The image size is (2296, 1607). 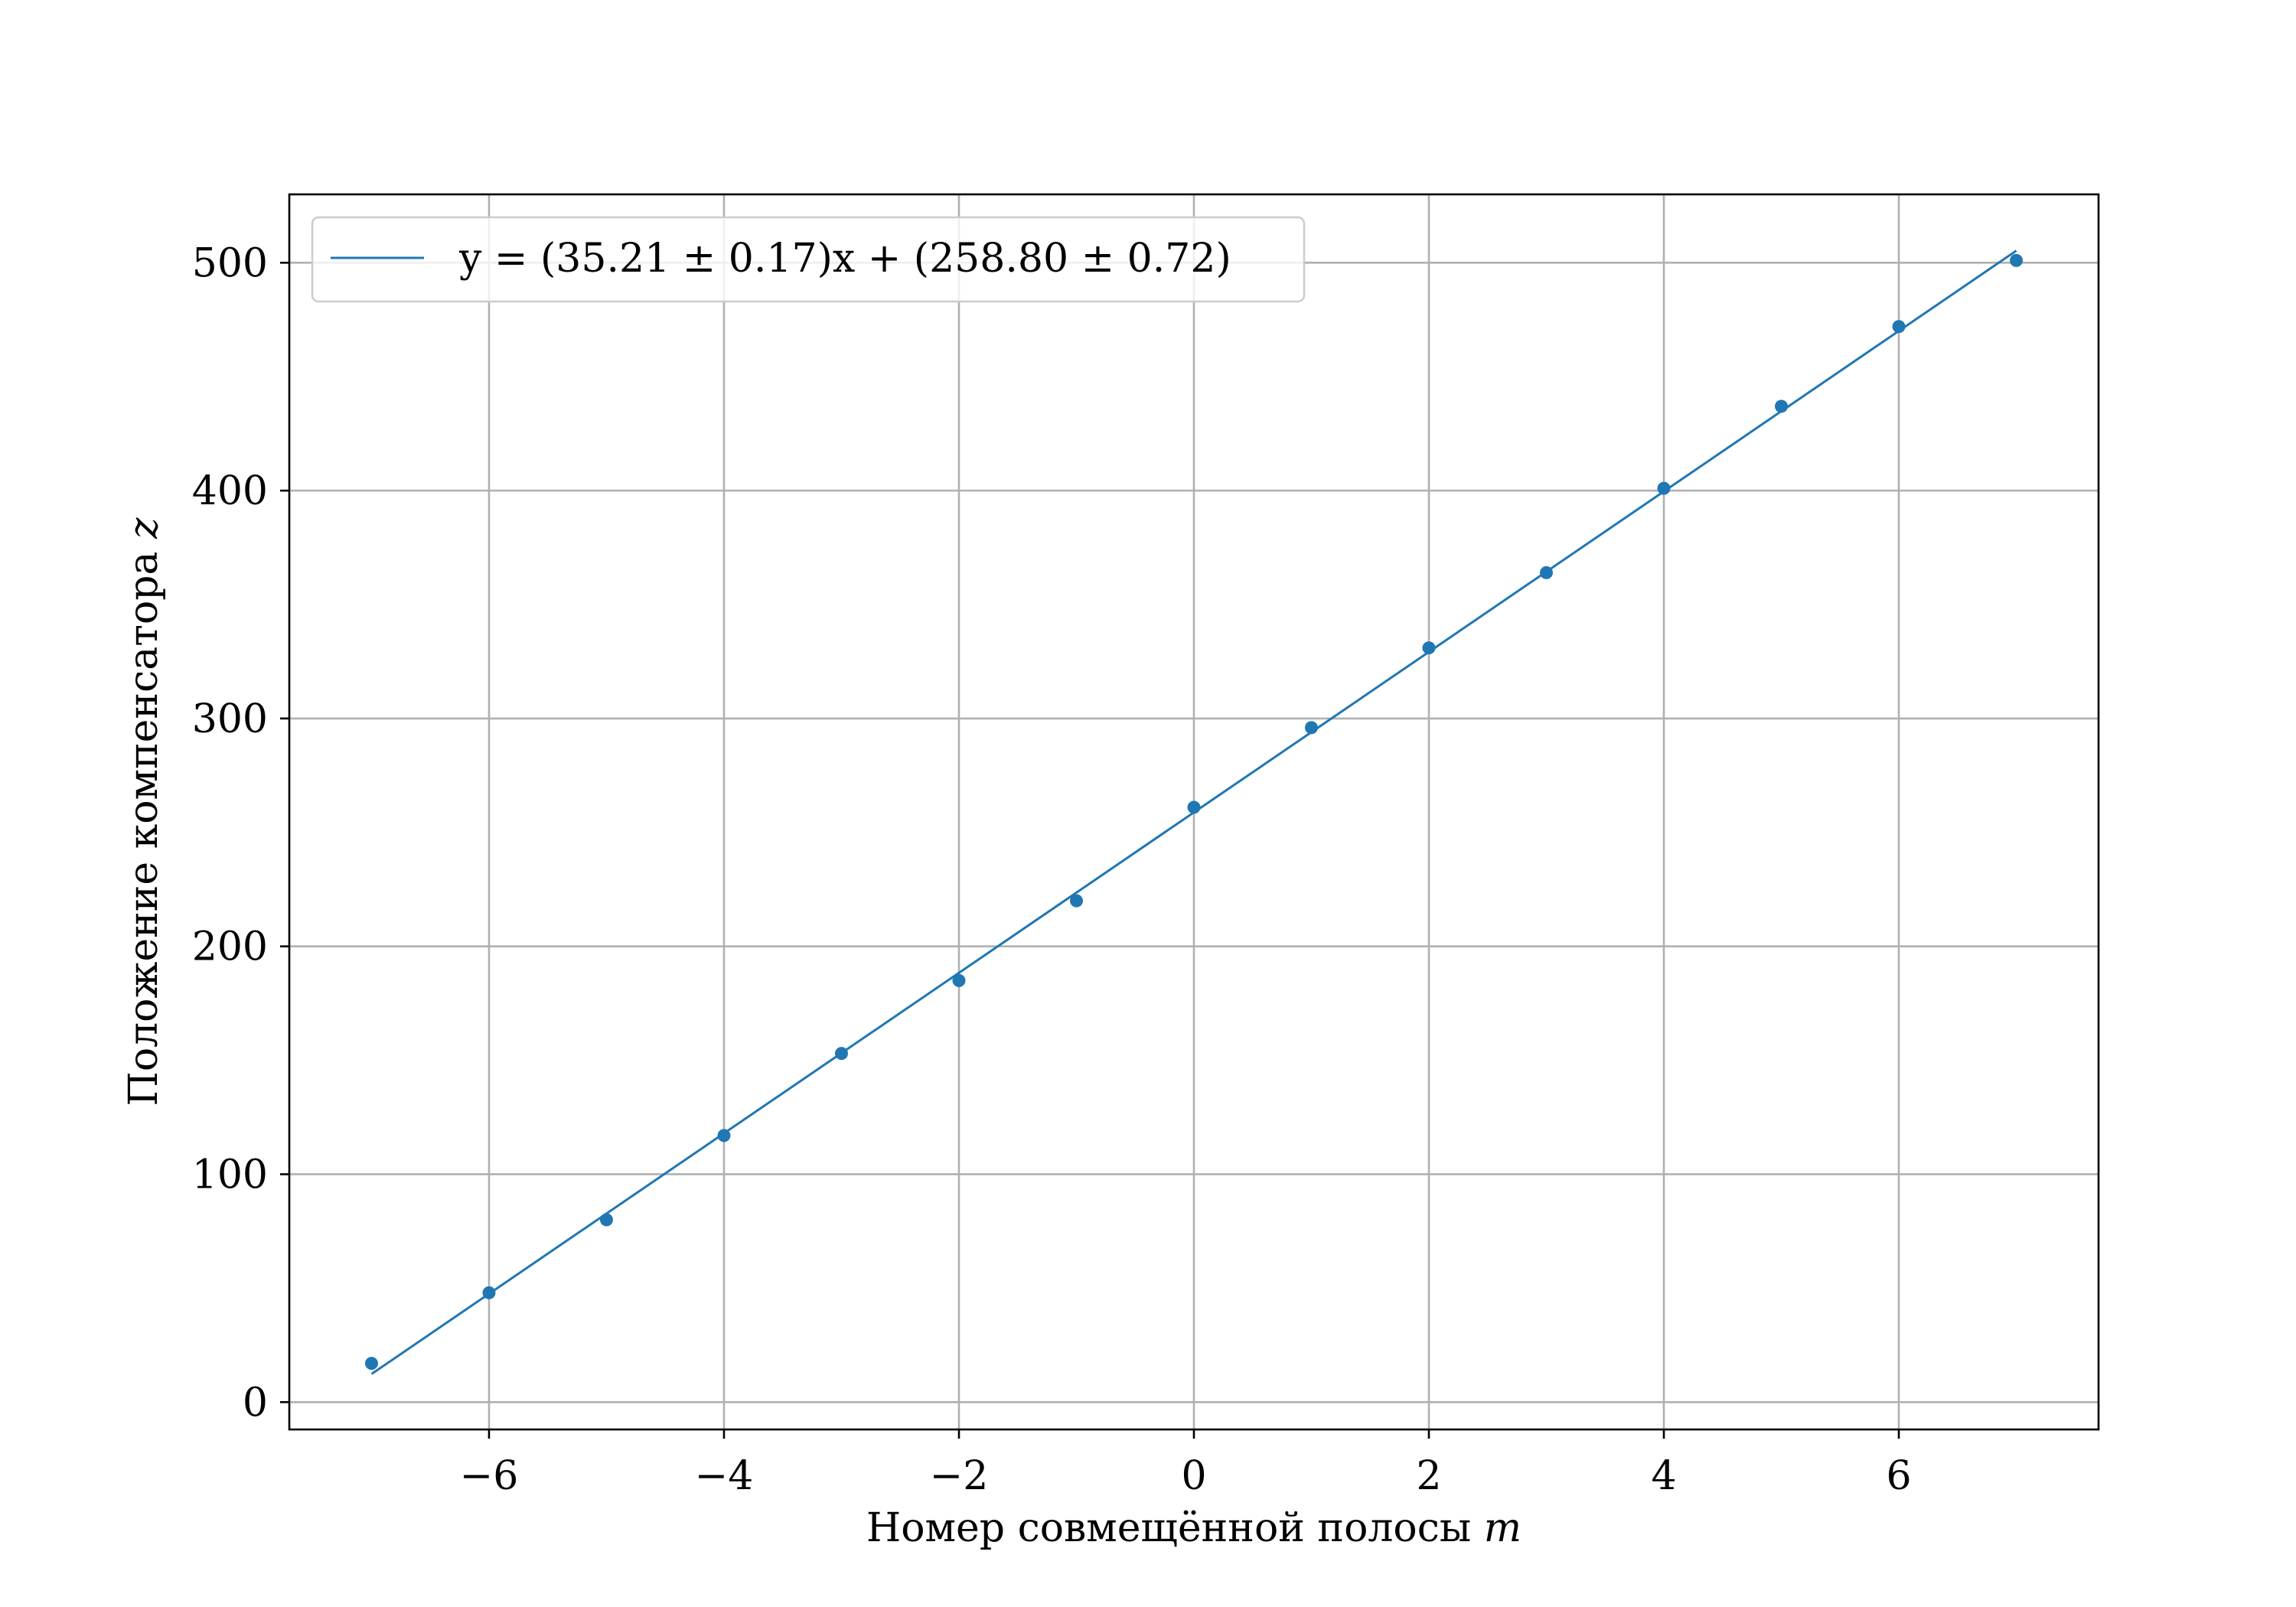 What do you see at coordinates (230, 947) in the screenshot?
I see `y-tick-label: 200` at bounding box center [230, 947].